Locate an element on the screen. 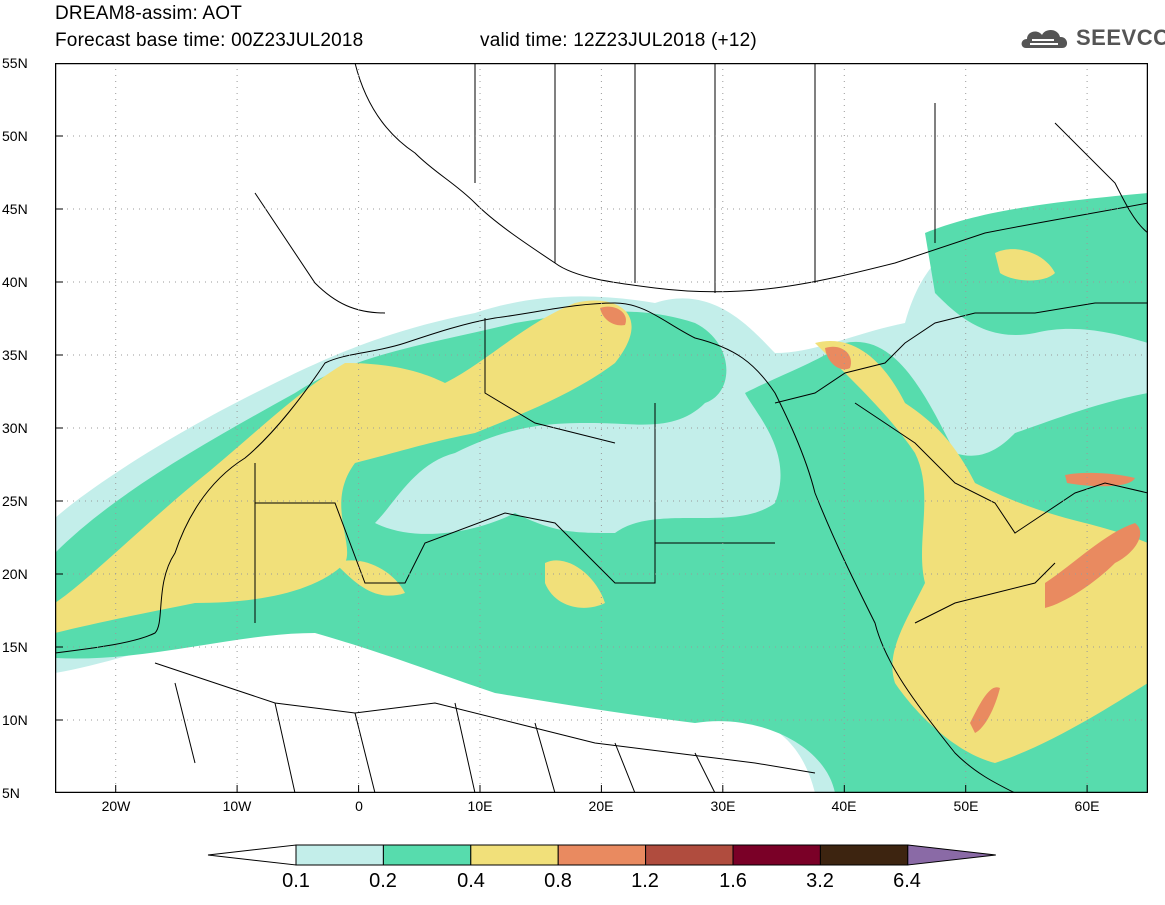 The image size is (1165, 905). lat-label-20n: 20N is located at coordinates (15, 574).